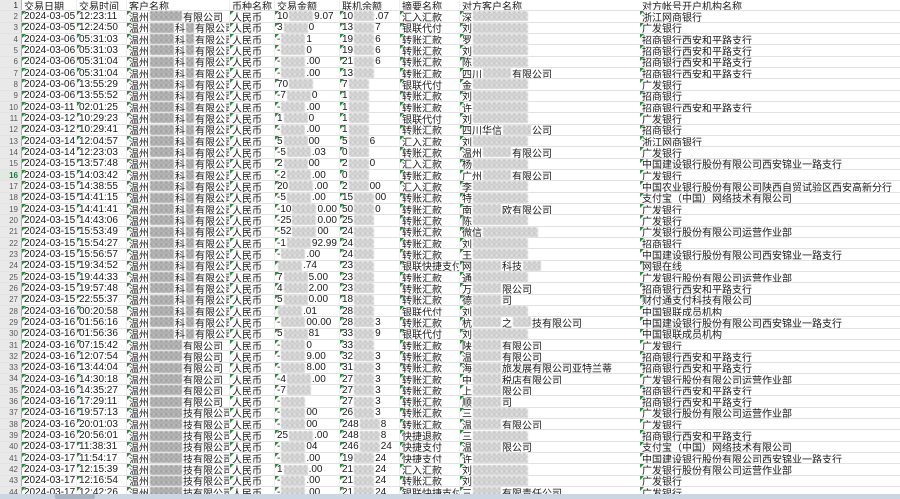 The height and width of the screenshot is (499, 900). I want to click on row-number: 36, so click(11, 401).